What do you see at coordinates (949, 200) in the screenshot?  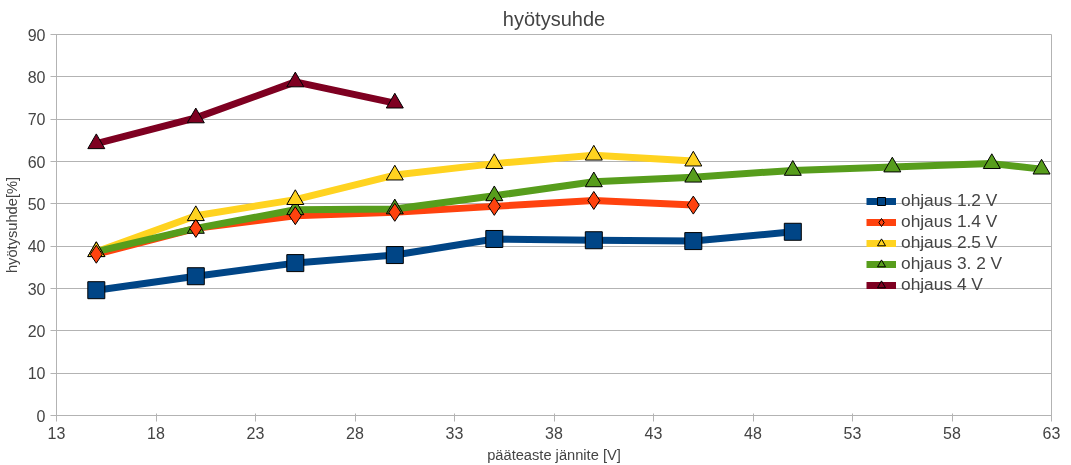 I see `legend-label: ohjaus 1.2 V` at bounding box center [949, 200].